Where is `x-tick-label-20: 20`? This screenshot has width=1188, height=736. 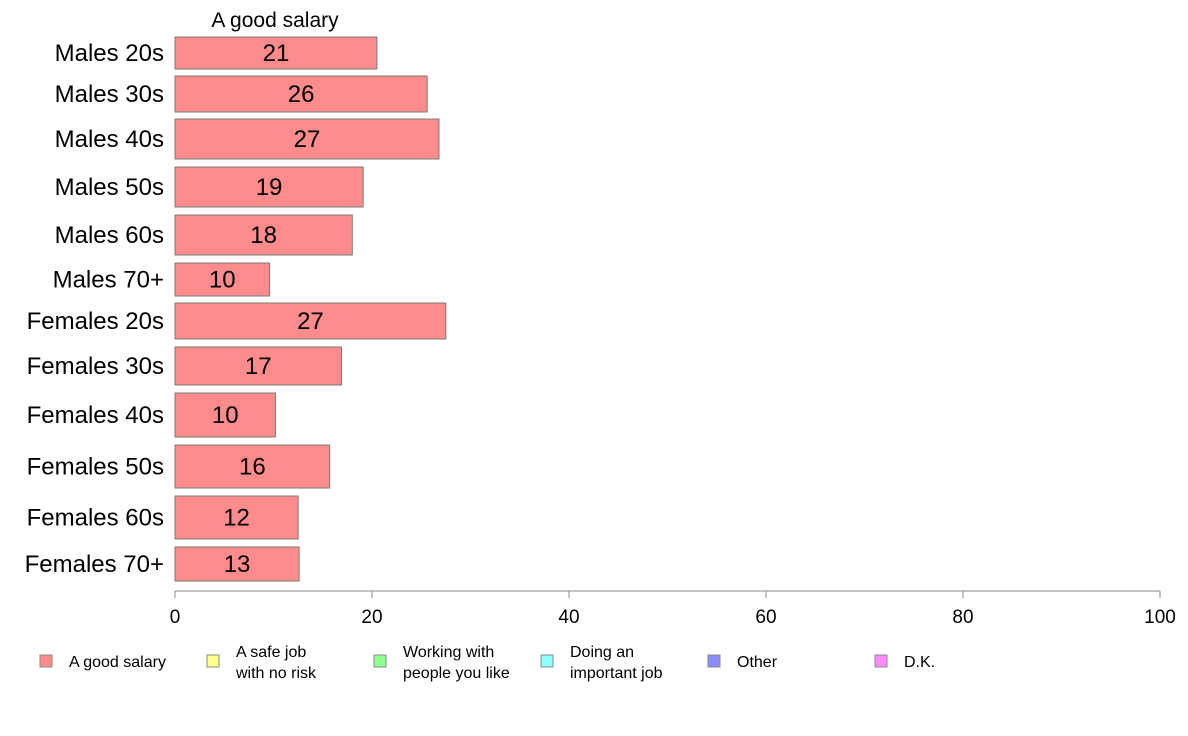
x-tick-label-20: 20 is located at coordinates (371, 617).